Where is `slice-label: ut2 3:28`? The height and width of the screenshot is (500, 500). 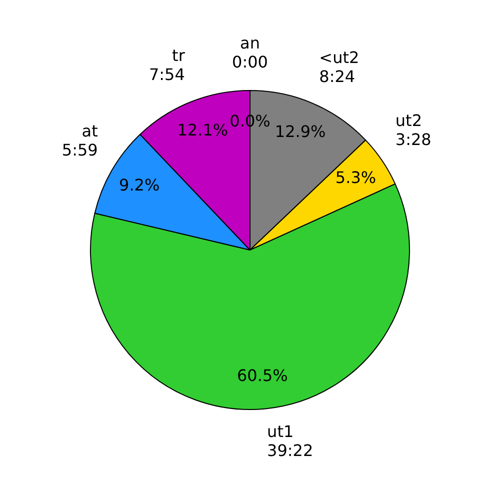 slice-label: ut2 3:28 is located at coordinates (413, 129).